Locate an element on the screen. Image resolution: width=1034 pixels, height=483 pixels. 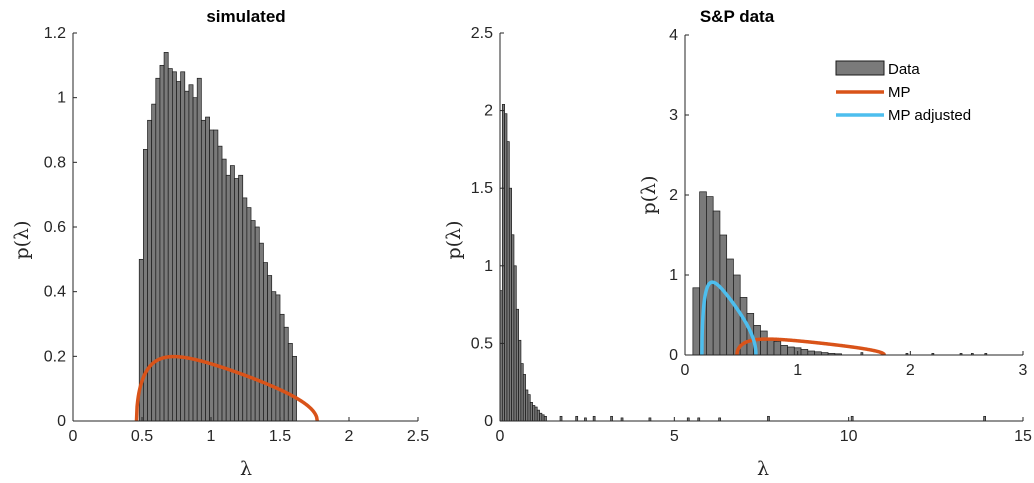
inset-title: S&P data is located at coordinates (737, 16).